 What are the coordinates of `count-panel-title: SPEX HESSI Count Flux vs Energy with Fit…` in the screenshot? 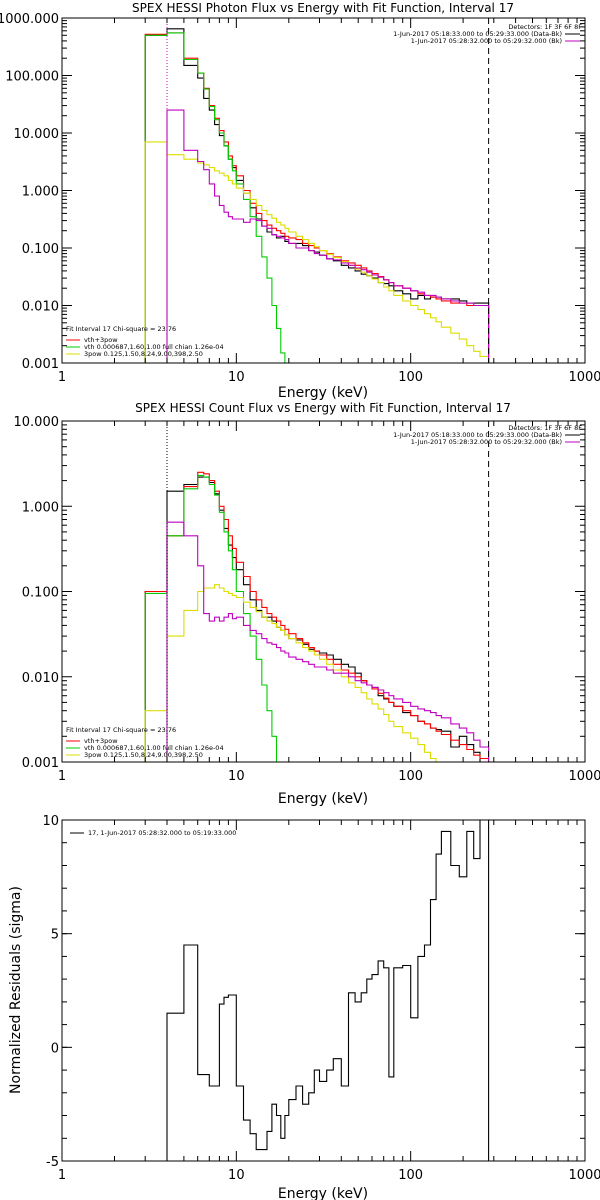 It's located at (323, 408).